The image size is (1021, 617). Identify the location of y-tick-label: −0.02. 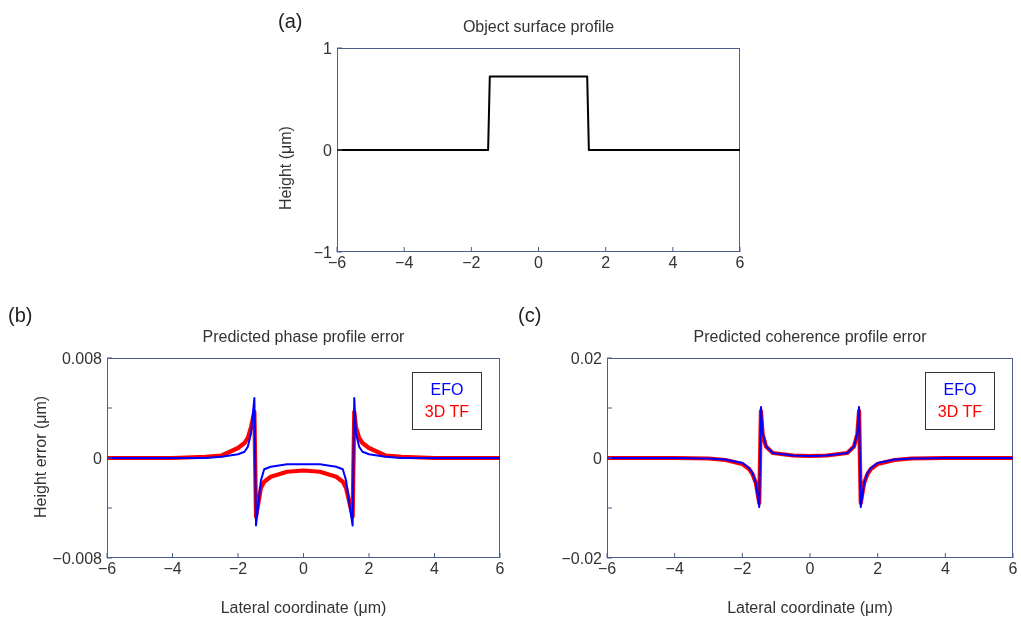
(582, 558).